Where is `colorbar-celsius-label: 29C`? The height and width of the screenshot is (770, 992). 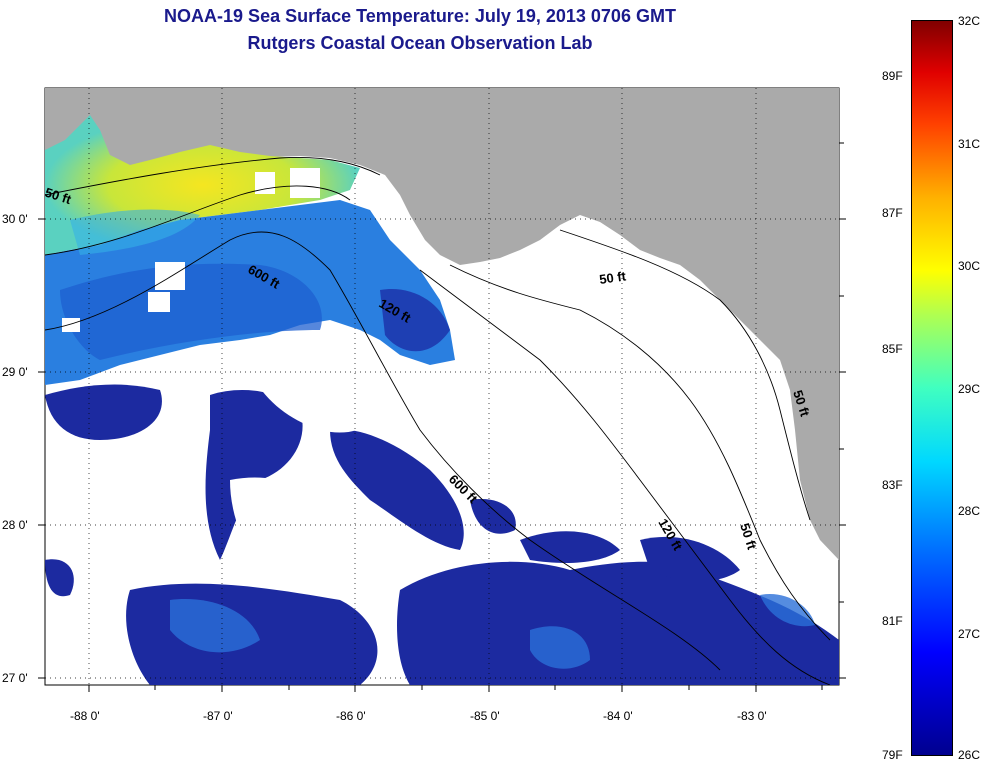 colorbar-celsius-label: 29C is located at coordinates (969, 389).